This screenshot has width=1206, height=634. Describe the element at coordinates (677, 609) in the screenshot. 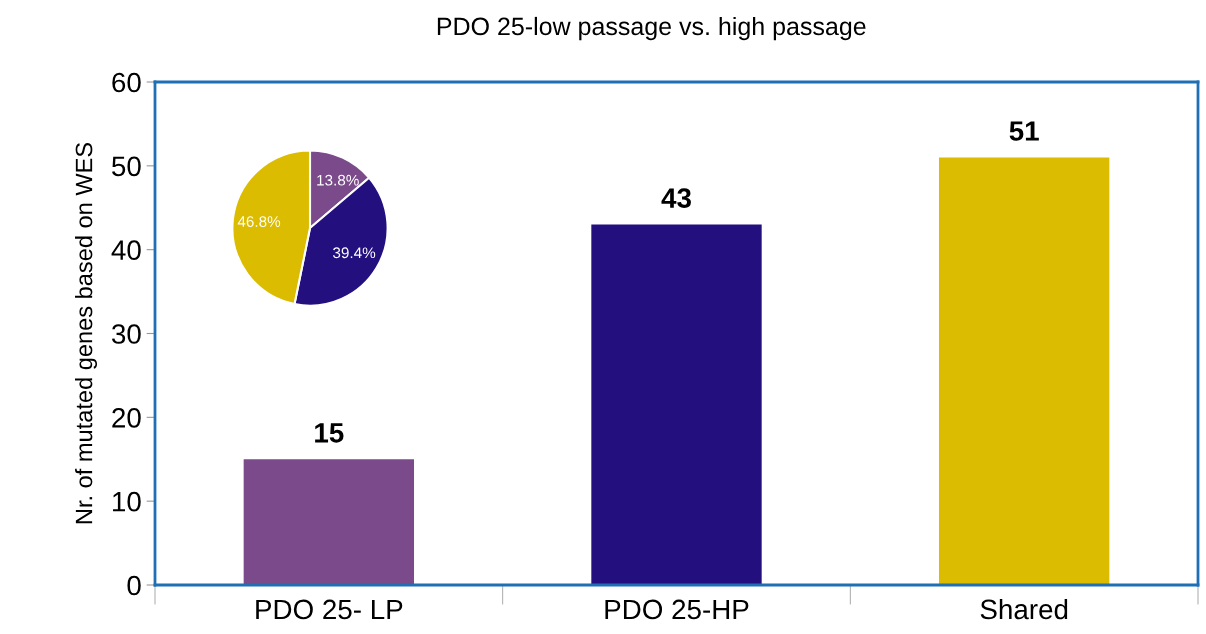

I see `x-tick-label: PDO 25-HP` at that location.